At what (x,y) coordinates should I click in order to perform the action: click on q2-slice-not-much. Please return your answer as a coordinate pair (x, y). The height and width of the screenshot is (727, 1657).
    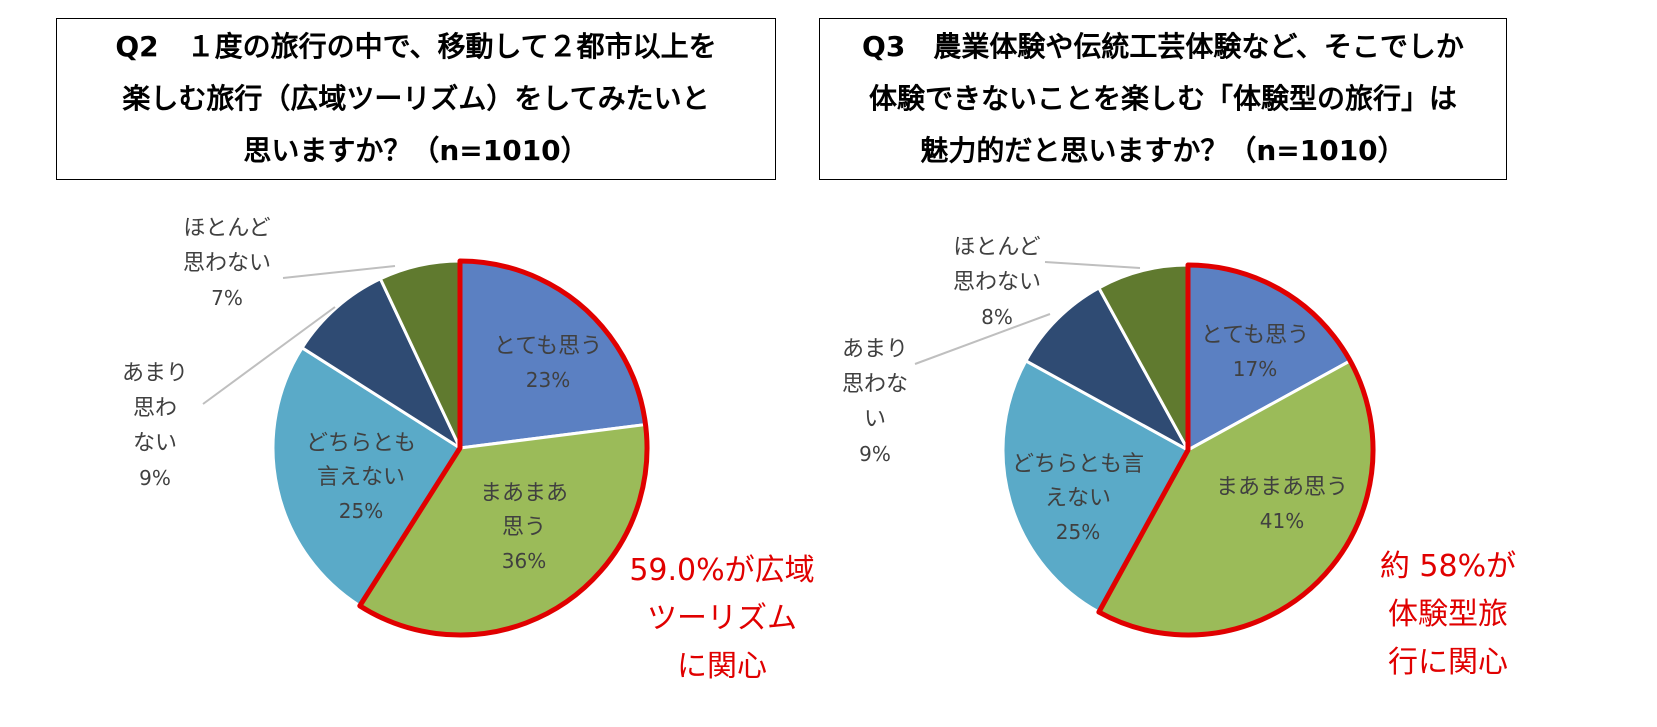
    Looking at the image, I should click on (381, 363).